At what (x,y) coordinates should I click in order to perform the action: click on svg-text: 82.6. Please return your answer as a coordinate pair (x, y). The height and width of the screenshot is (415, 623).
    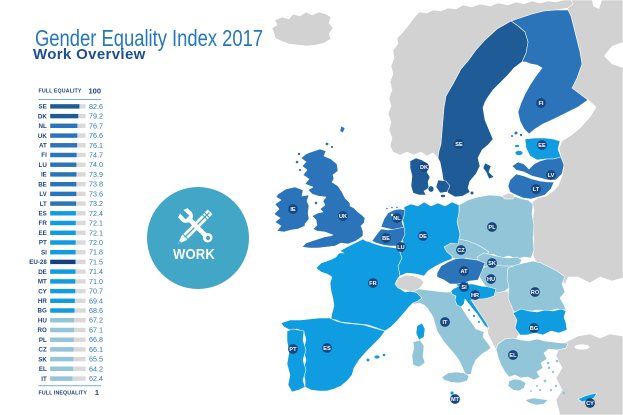
    Looking at the image, I should click on (96, 106).